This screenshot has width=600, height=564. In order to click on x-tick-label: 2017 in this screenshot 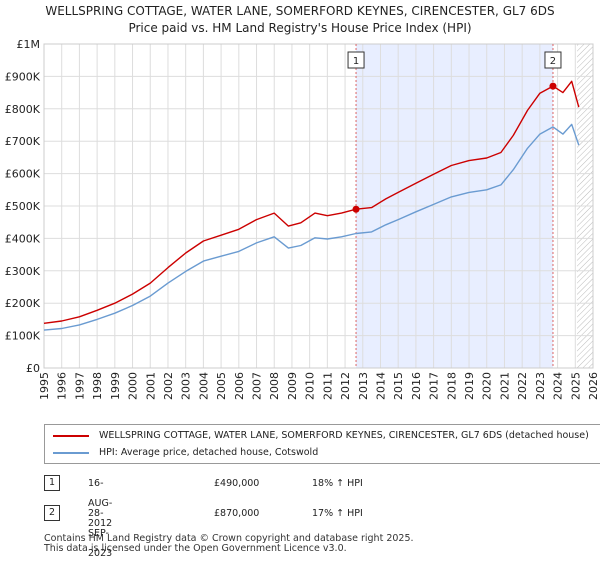, I will do `click(434, 386)`.